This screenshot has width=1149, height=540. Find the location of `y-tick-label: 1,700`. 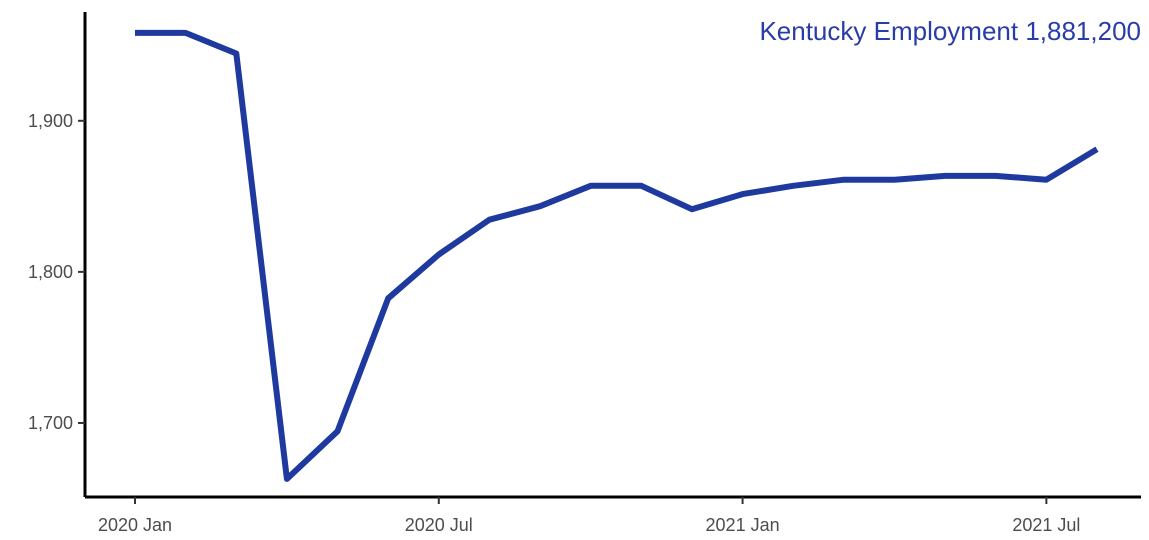

y-tick-label: 1,700 is located at coordinates (50, 423).